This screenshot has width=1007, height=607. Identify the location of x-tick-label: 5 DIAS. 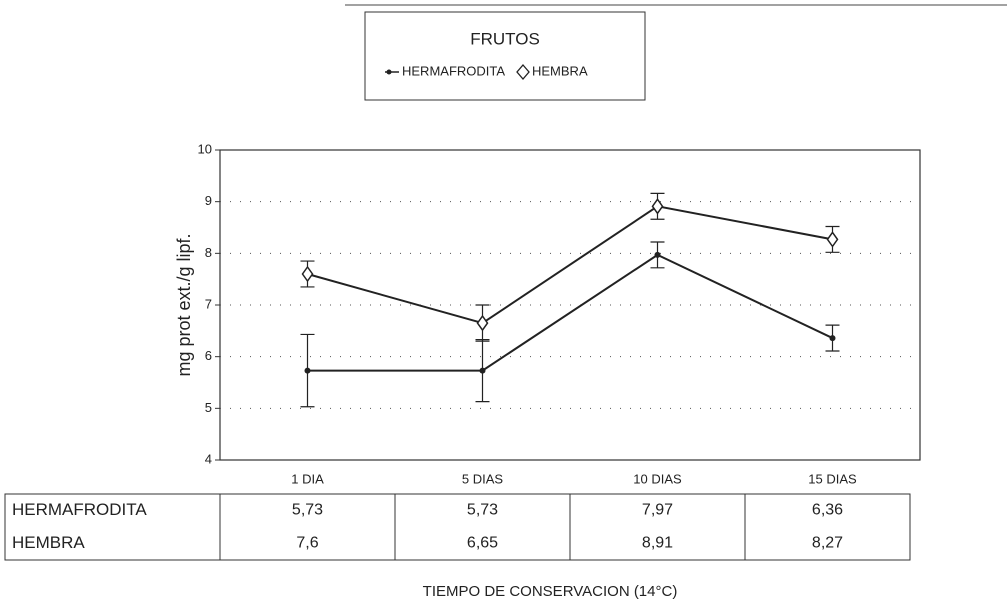
(483, 478).